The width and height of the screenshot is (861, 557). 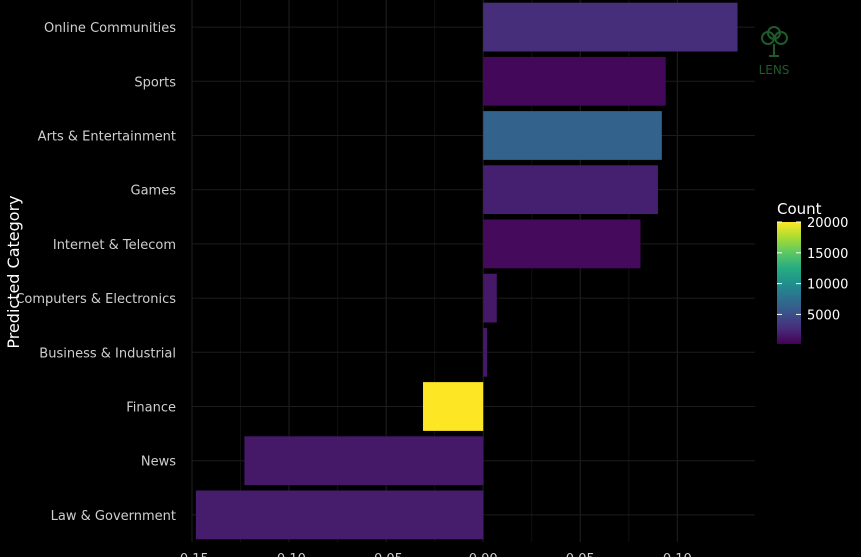 What do you see at coordinates (827, 285) in the screenshot?
I see `legend-tick-label: 10000` at bounding box center [827, 285].